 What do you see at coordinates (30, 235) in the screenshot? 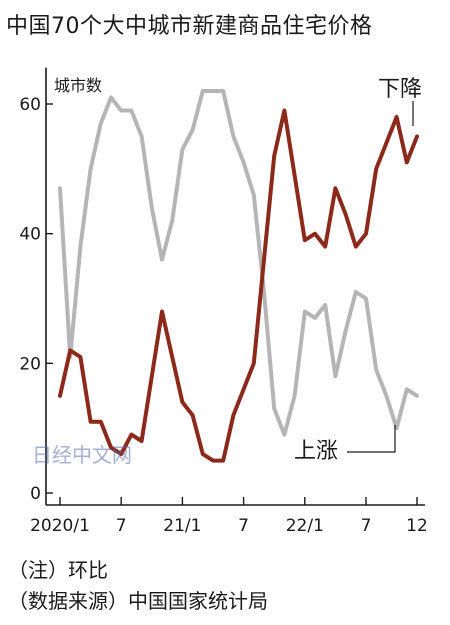
I see `y-tick-label: 40` at bounding box center [30, 235].